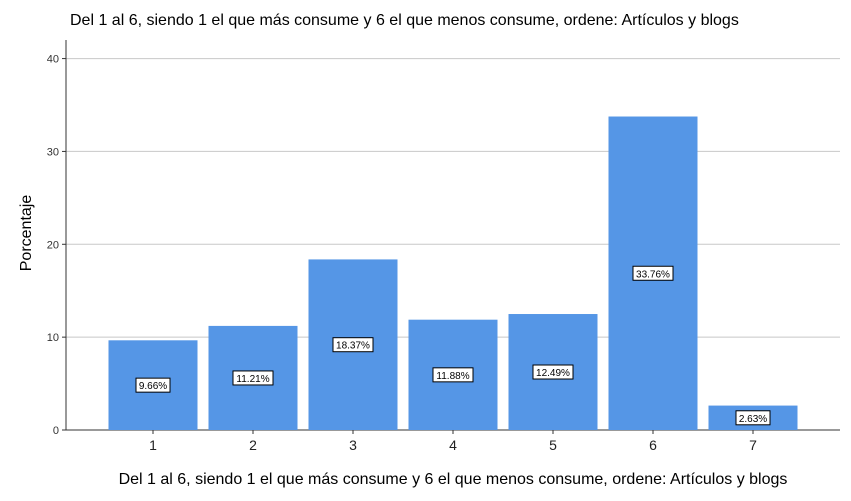 This screenshot has height=501, width=851. What do you see at coordinates (53, 152) in the screenshot?
I see `y-tick-label: 30` at bounding box center [53, 152].